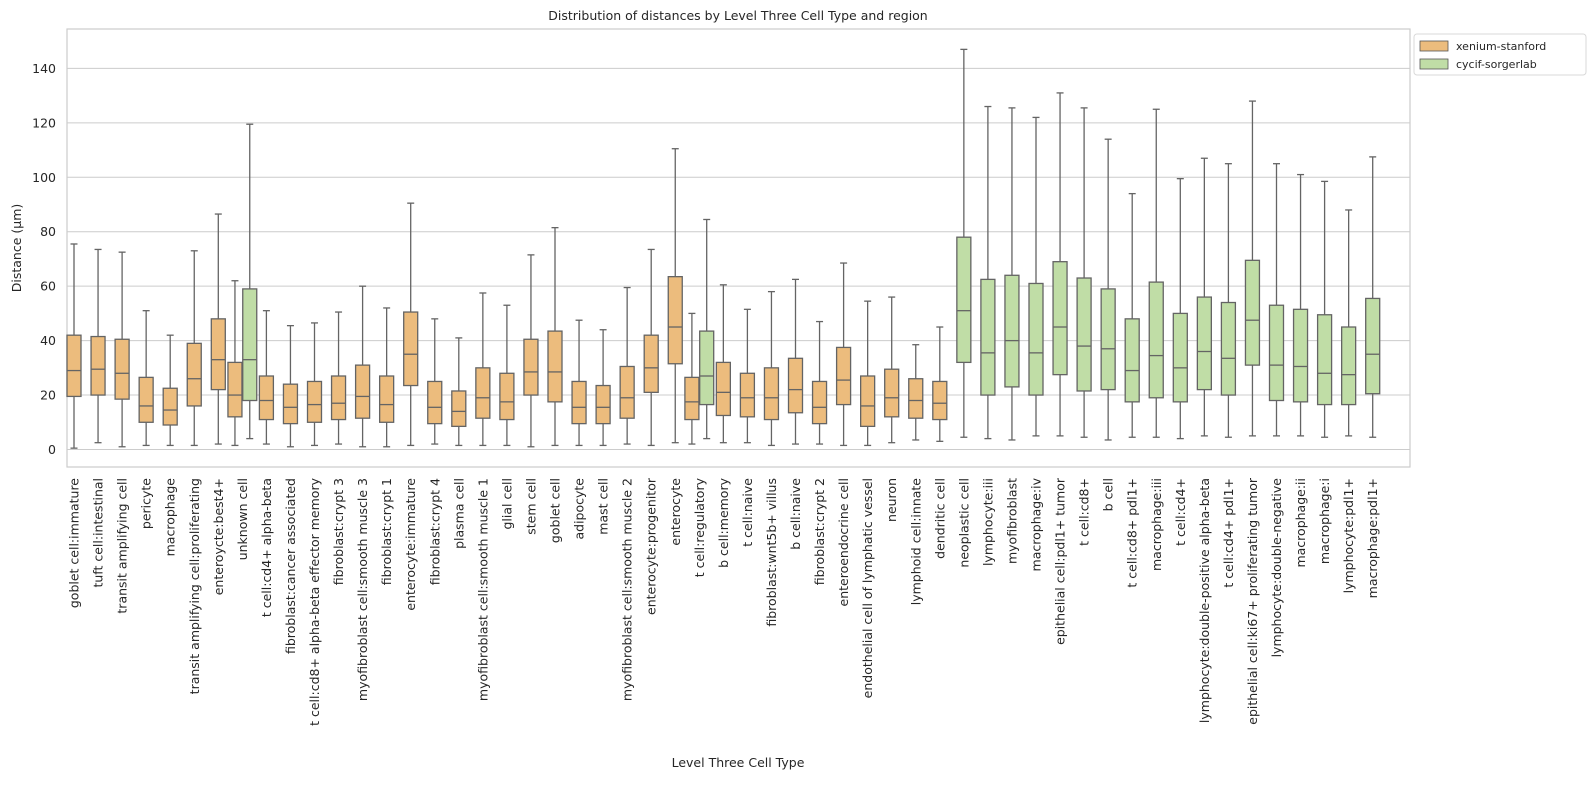 Image resolution: width=1591 pixels, height=795 pixels. I want to click on x-tick-label: goblet cell:immature, so click(74, 543).